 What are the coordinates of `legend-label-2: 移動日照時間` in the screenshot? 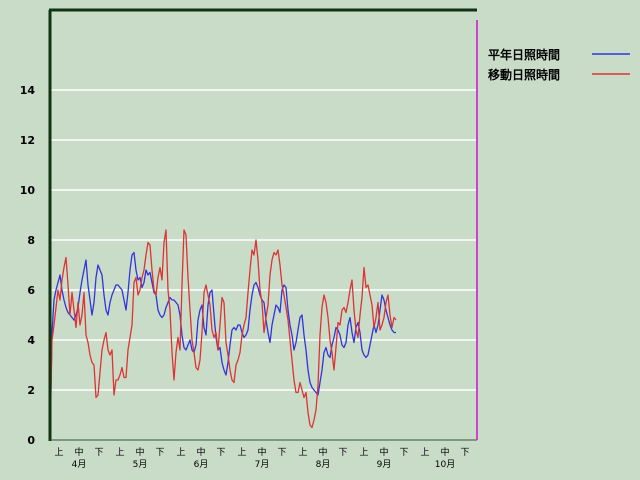 It's located at (524, 74).